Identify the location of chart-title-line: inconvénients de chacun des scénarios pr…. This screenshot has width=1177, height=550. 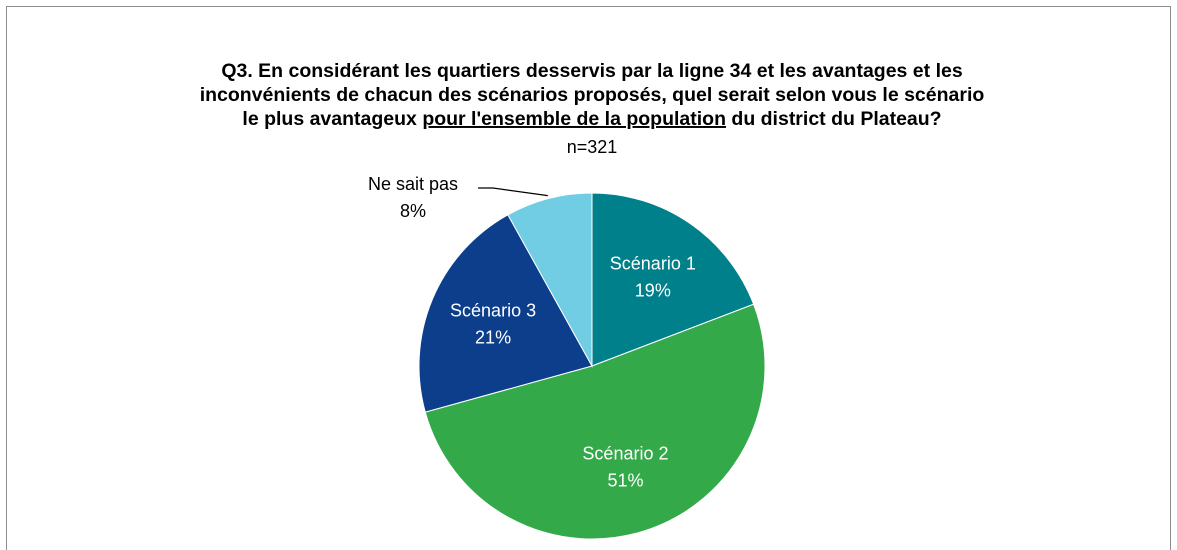
(592, 95).